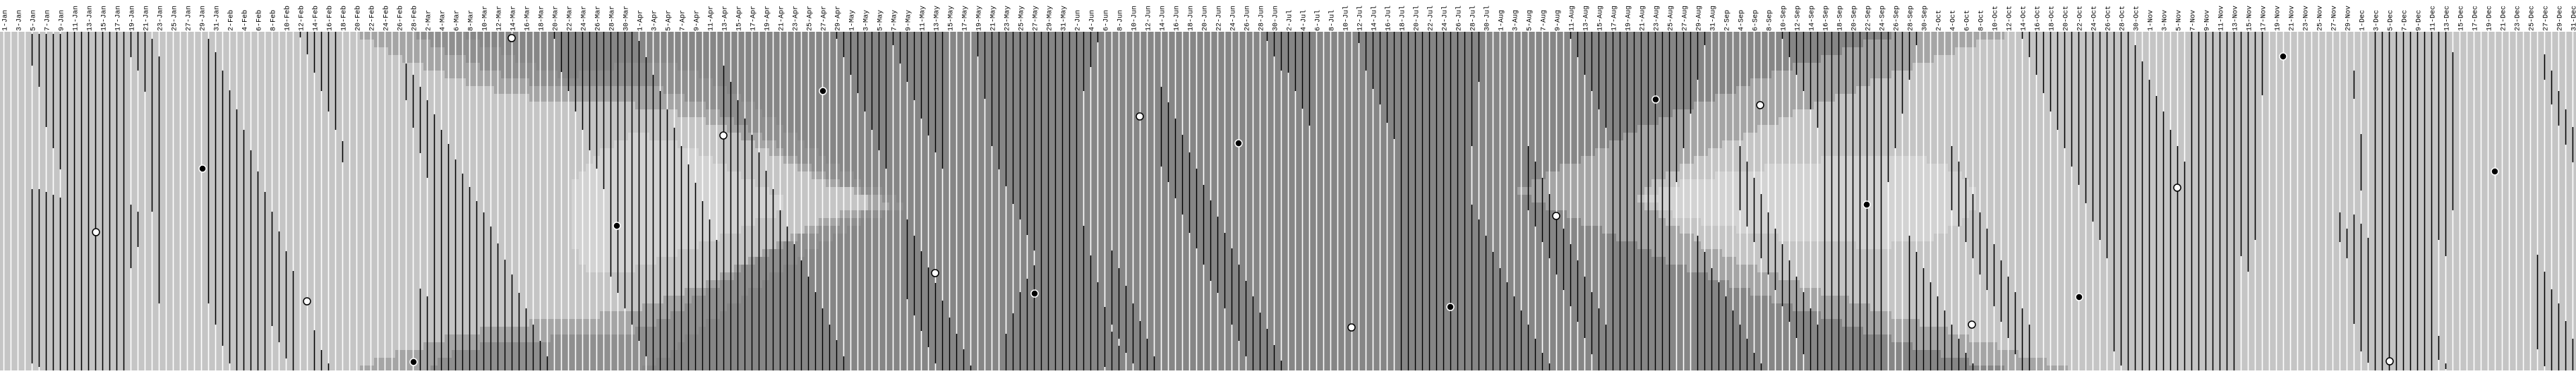  What do you see at coordinates (401, 18) in the screenshot?
I see `svg-text: 26-Feb` at bounding box center [401, 18].